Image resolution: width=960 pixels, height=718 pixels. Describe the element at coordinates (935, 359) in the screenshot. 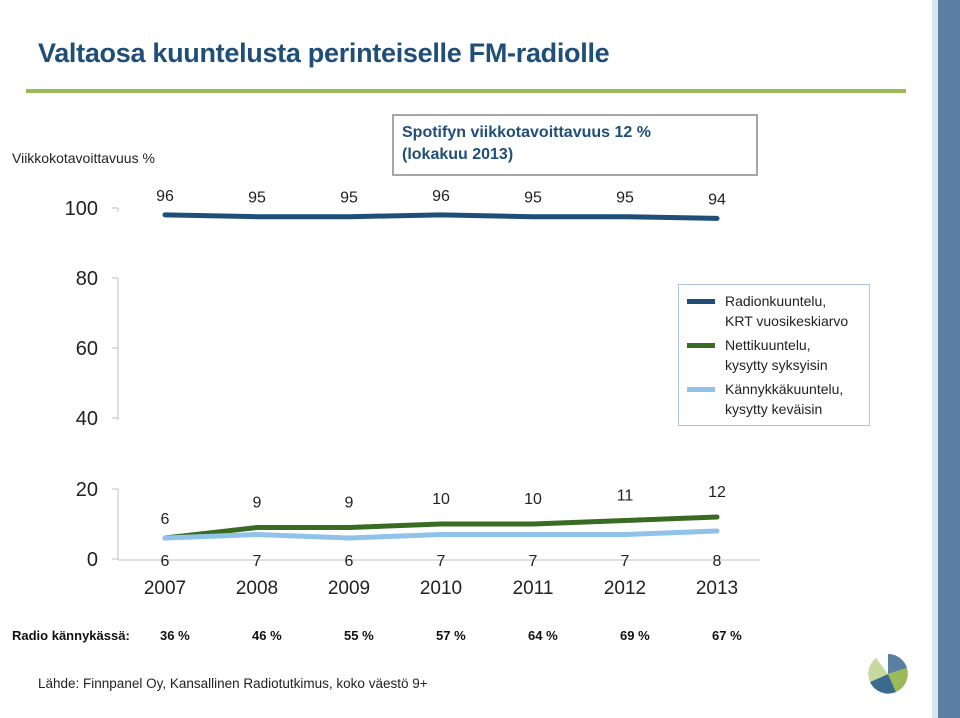

I see `side-decor-light` at that location.